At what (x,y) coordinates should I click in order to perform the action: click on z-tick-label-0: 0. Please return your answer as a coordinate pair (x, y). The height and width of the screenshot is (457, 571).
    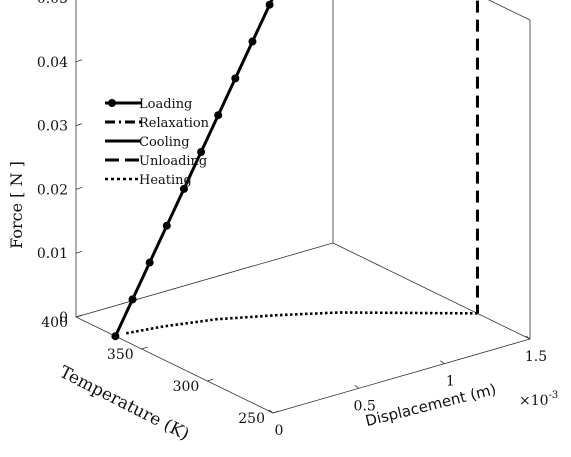
    Looking at the image, I should click on (63, 318).